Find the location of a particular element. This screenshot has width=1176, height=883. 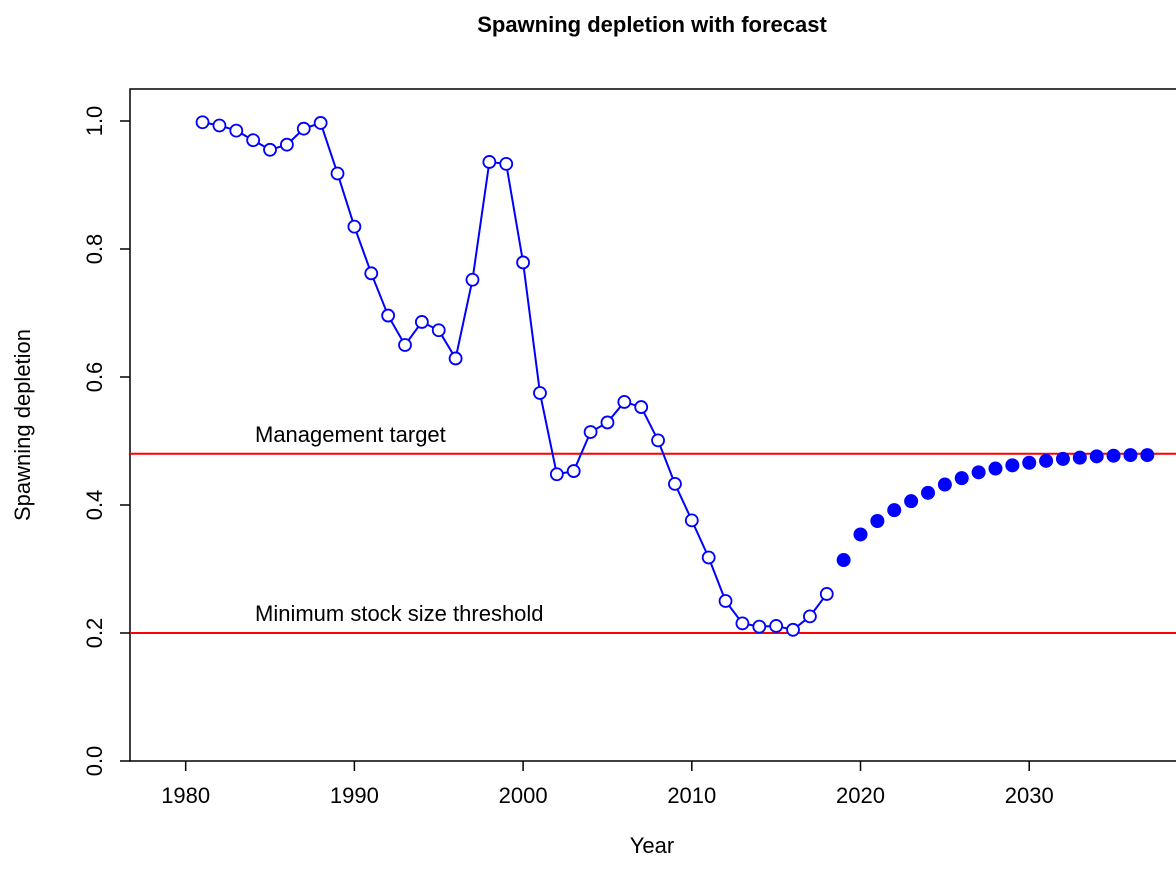

y-tick-label: 1.0 is located at coordinates (94, 121).